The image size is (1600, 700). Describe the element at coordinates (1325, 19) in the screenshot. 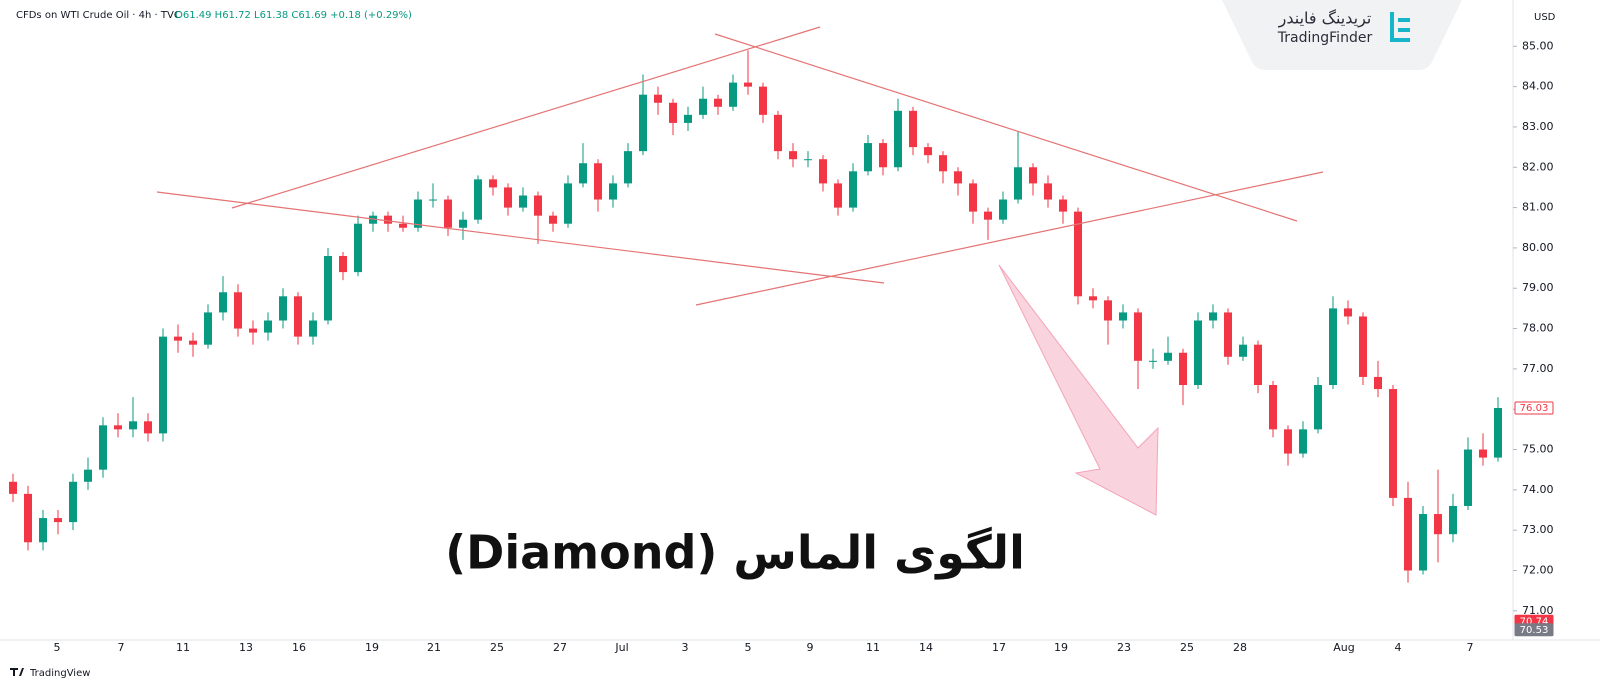

I see `brand-fa: تریدینگ فایندر` at that location.